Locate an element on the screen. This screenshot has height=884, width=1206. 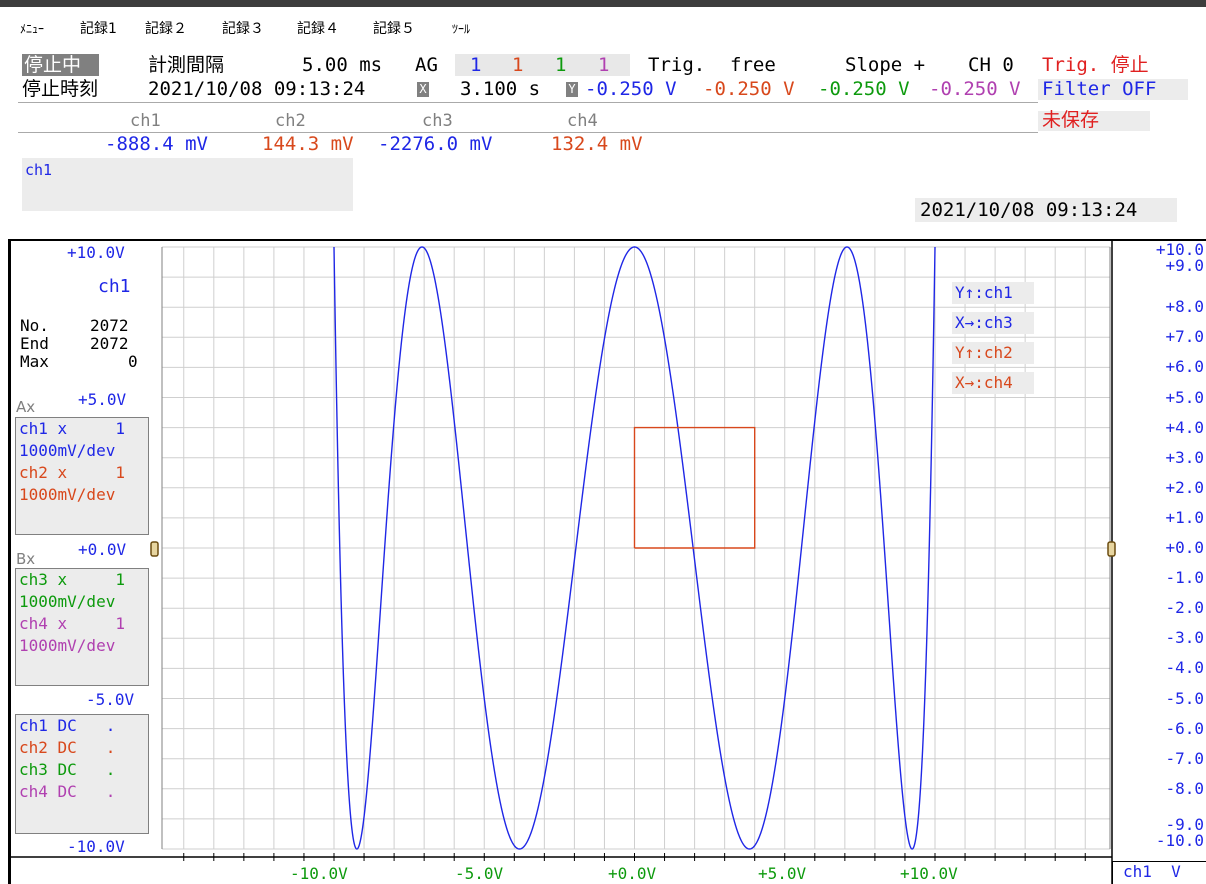
y-cursor-ch2: -0.250 V is located at coordinates (749, 89).